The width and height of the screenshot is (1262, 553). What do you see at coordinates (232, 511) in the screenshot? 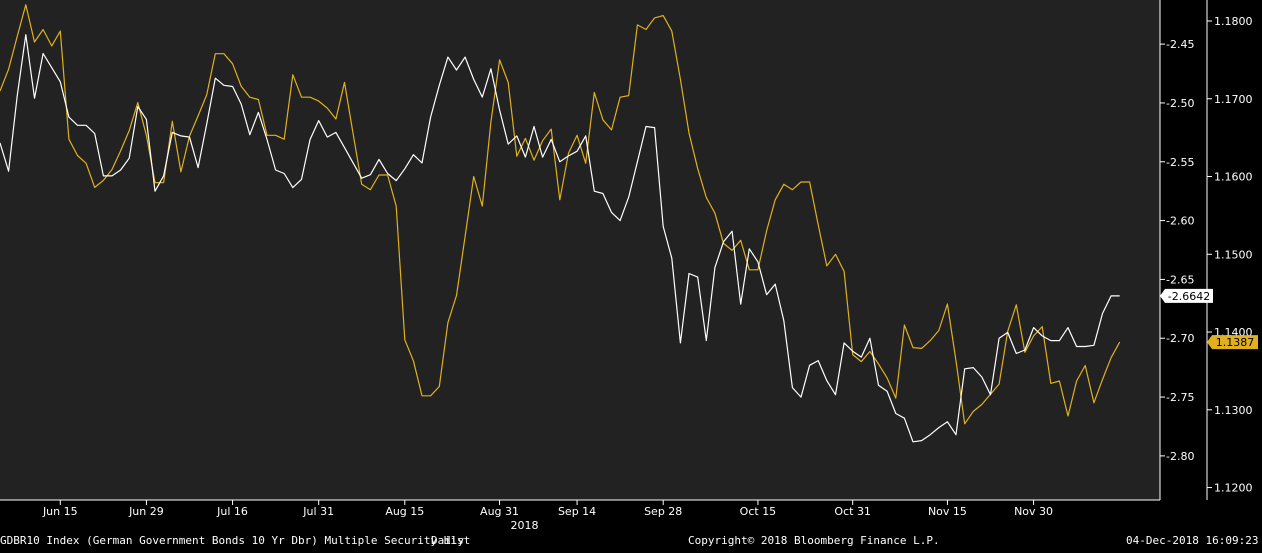
I see `x-tick-label: Jul 16` at bounding box center [232, 511].